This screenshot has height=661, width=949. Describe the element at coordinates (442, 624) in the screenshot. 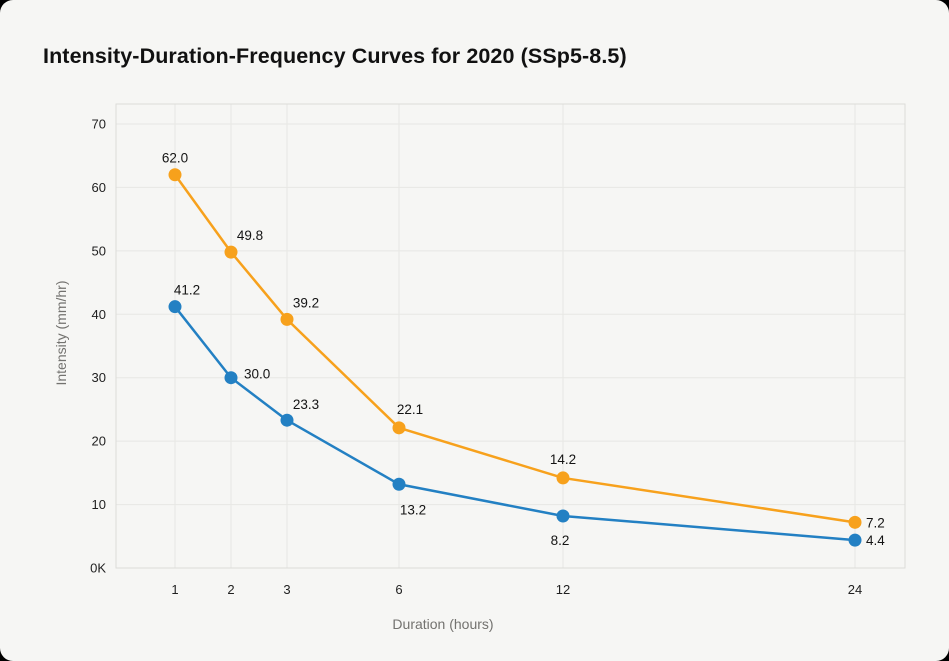

I see `x-axis-title: Duration (hours)` at that location.